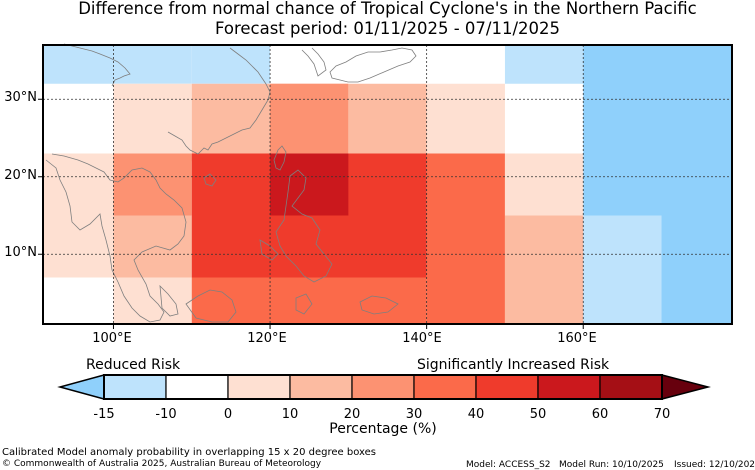 The height and width of the screenshot is (470, 755). I want to click on colorbar-high-extend, so click(686, 387).